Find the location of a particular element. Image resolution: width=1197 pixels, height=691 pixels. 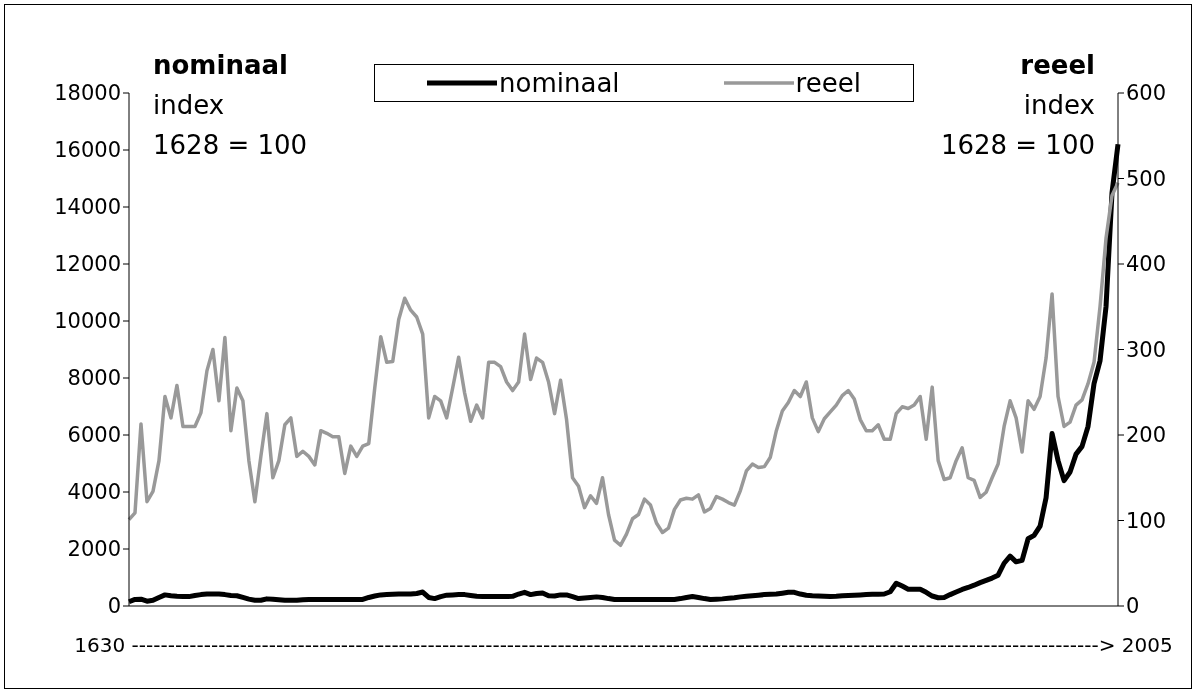

y2-tick-label: 600 is located at coordinates (1146, 93).